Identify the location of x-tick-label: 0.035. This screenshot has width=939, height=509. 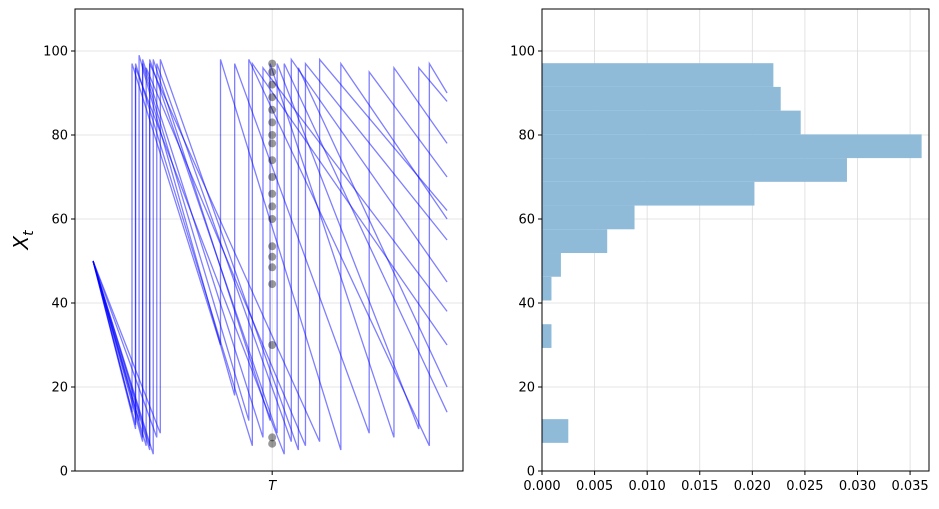
(909, 486).